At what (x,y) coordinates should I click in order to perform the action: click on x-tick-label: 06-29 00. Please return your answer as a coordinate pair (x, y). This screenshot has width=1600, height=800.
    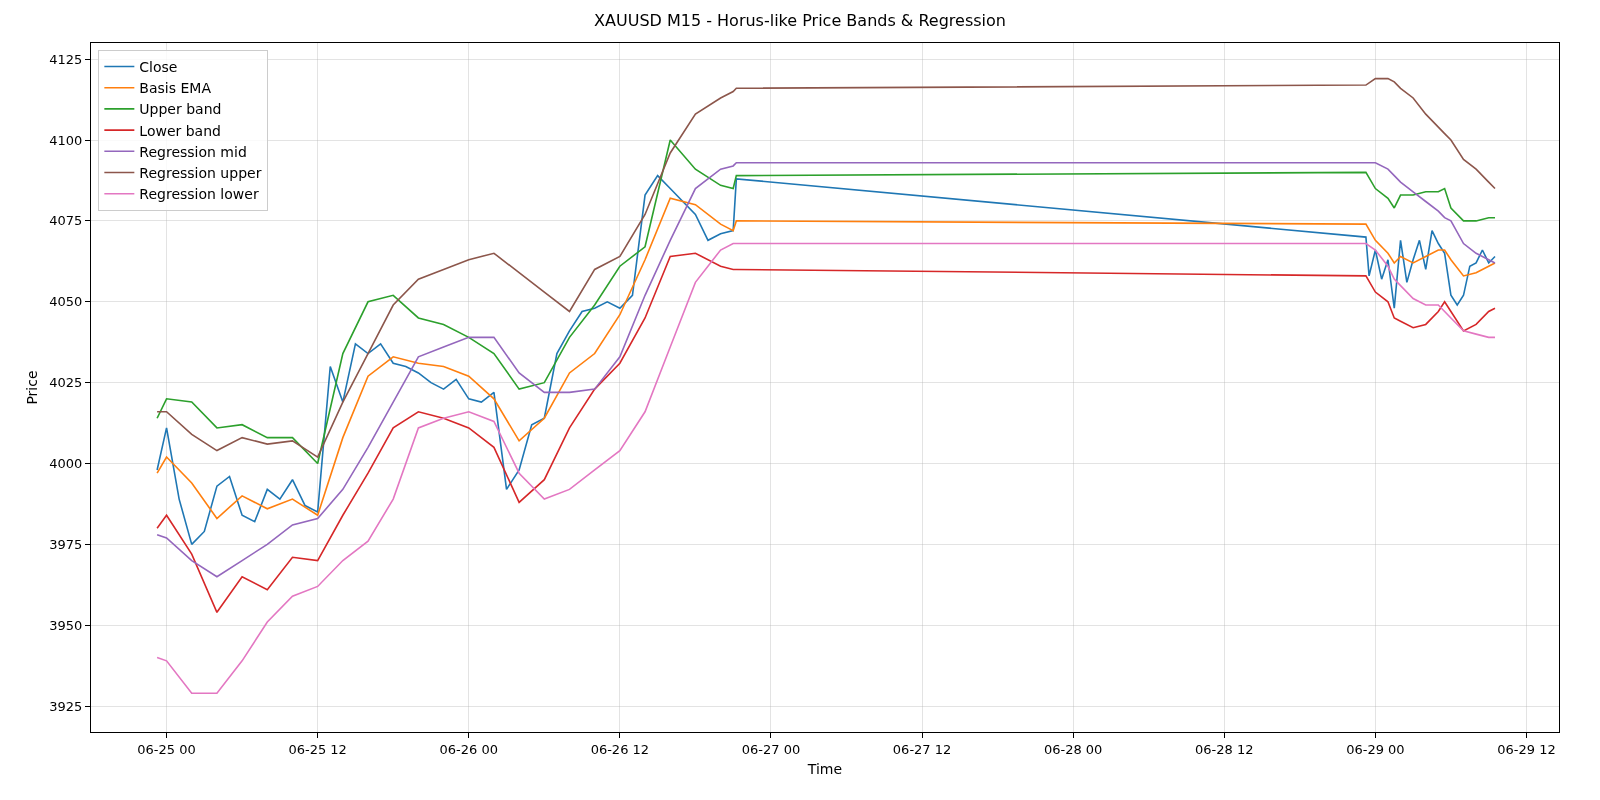
    Looking at the image, I should click on (1375, 749).